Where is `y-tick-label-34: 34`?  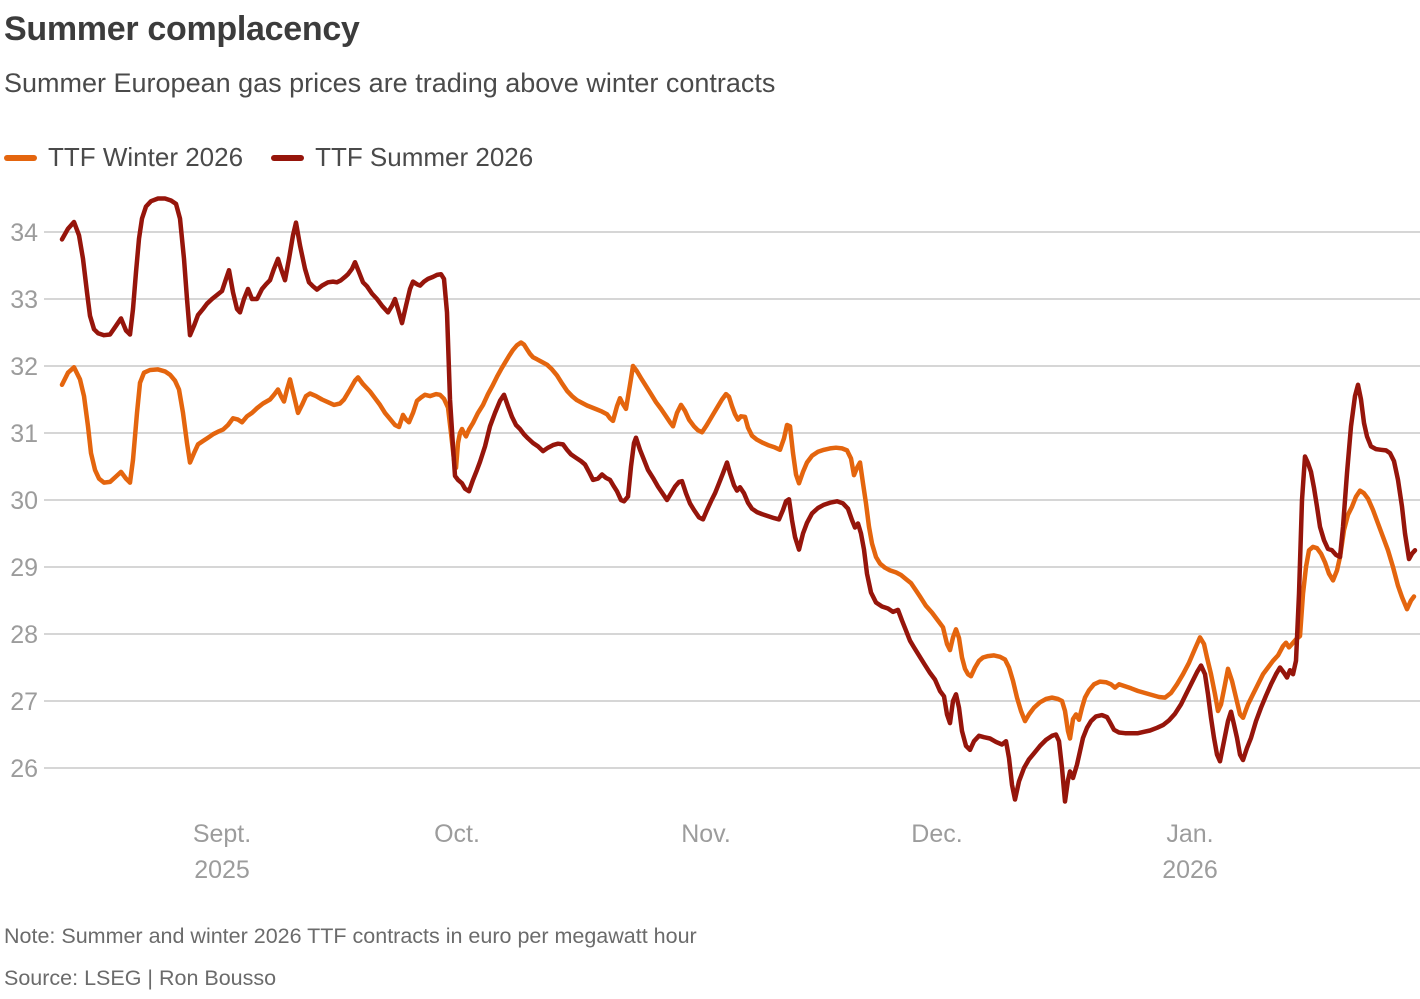 y-tick-label-34: 34 is located at coordinates (24, 233).